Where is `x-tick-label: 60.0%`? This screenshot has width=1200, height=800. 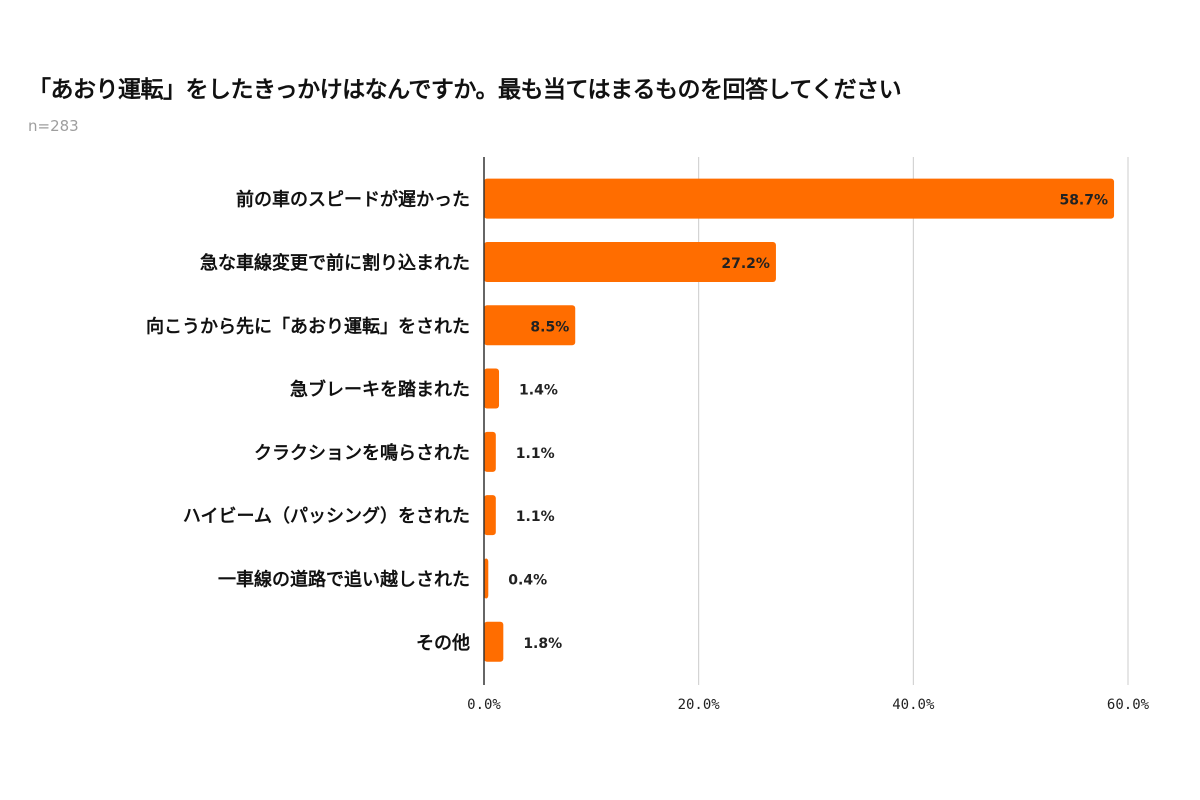 x-tick-label: 60.0% is located at coordinates (1128, 705).